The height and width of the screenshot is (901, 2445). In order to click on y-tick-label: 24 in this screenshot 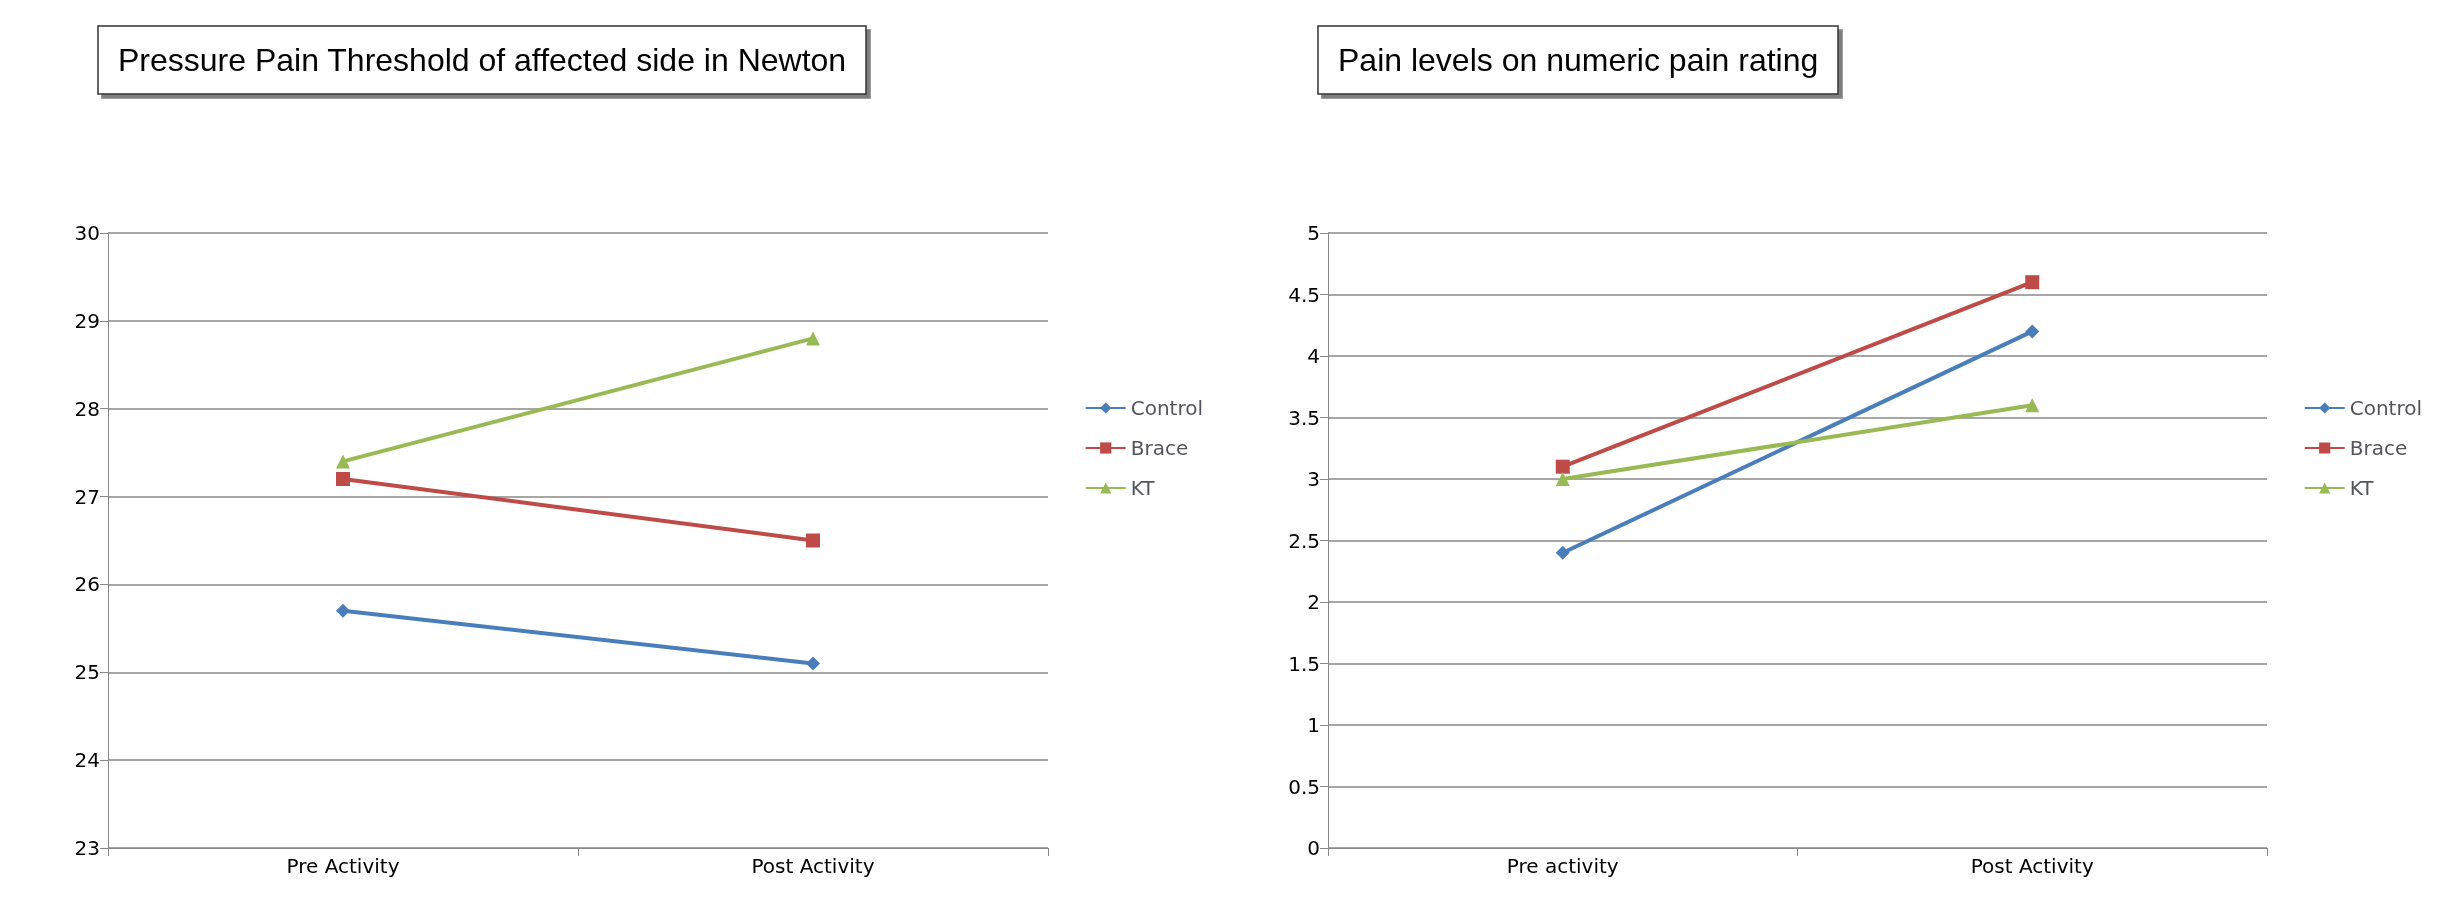, I will do `click(87, 760)`.